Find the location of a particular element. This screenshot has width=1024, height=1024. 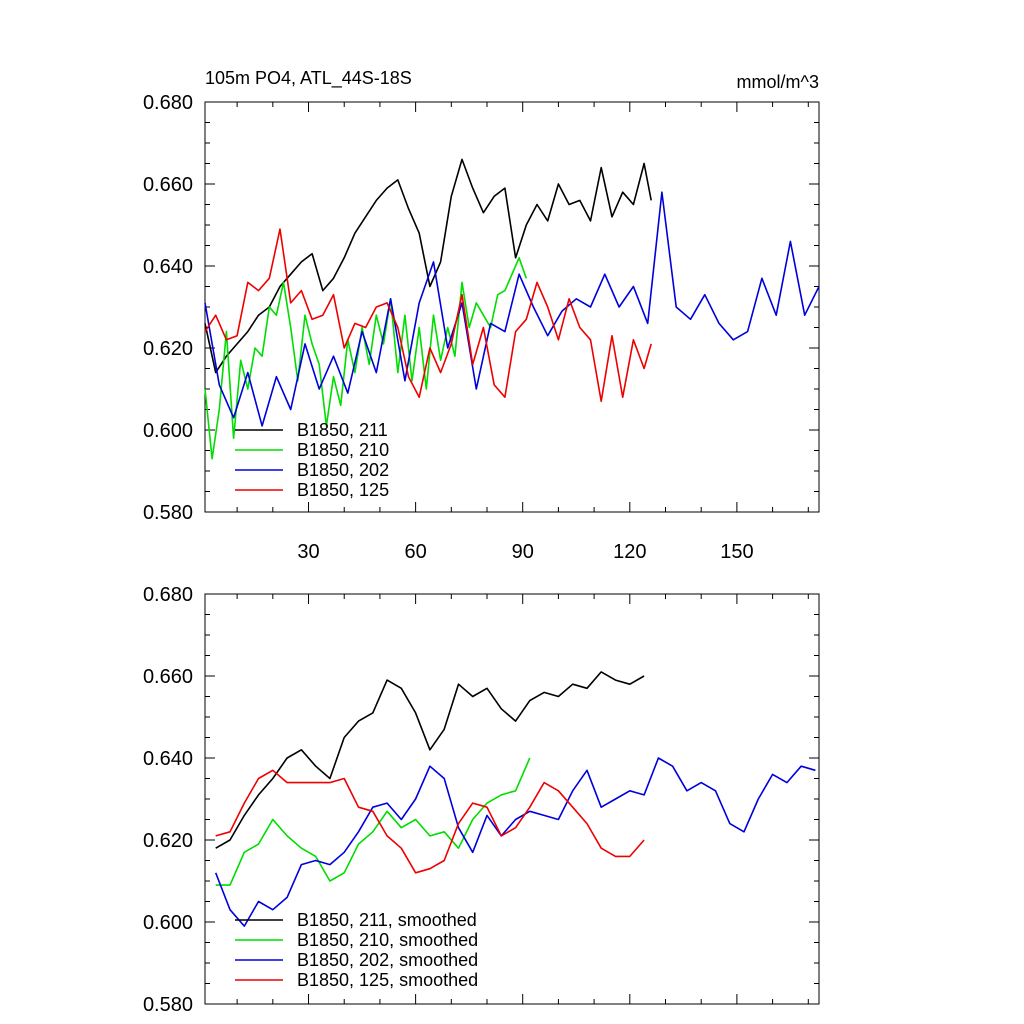

x-tick-label: 150 is located at coordinates (736, 552).